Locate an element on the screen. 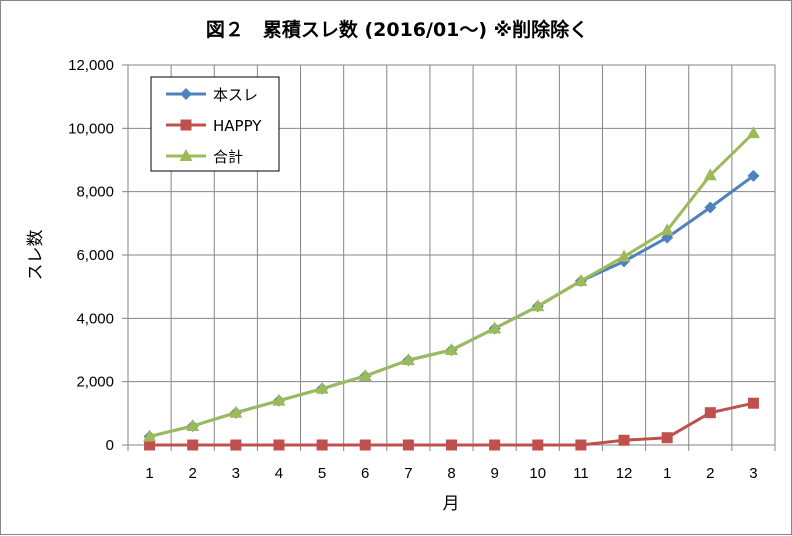 The image size is (792, 536). x-tick-label: 6 is located at coordinates (365, 473).